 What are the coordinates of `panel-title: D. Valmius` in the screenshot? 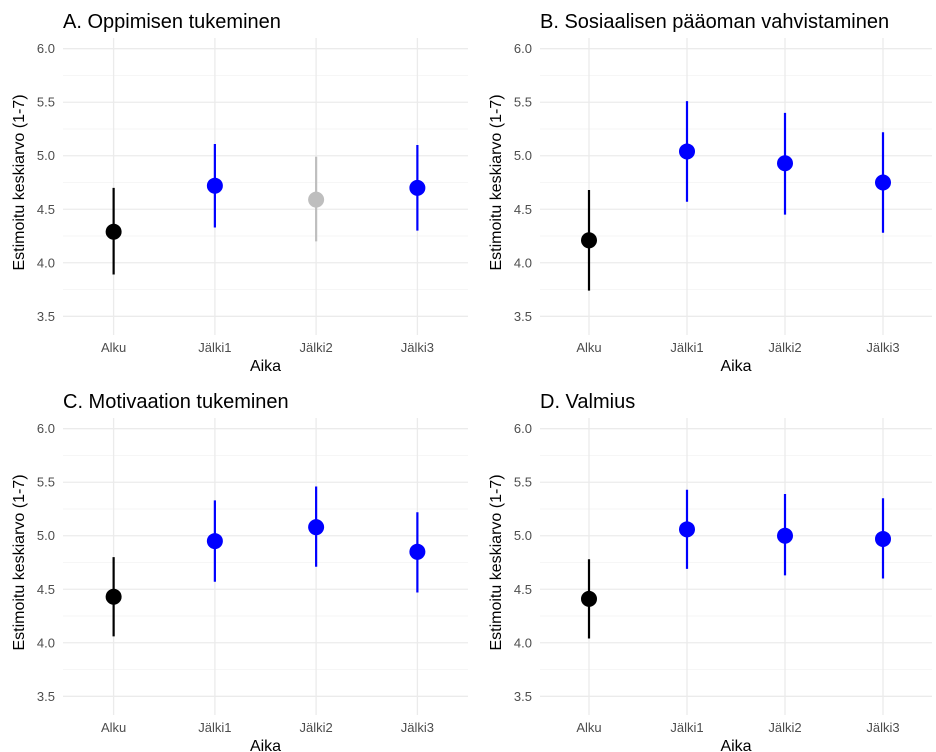 It's located at (587, 402).